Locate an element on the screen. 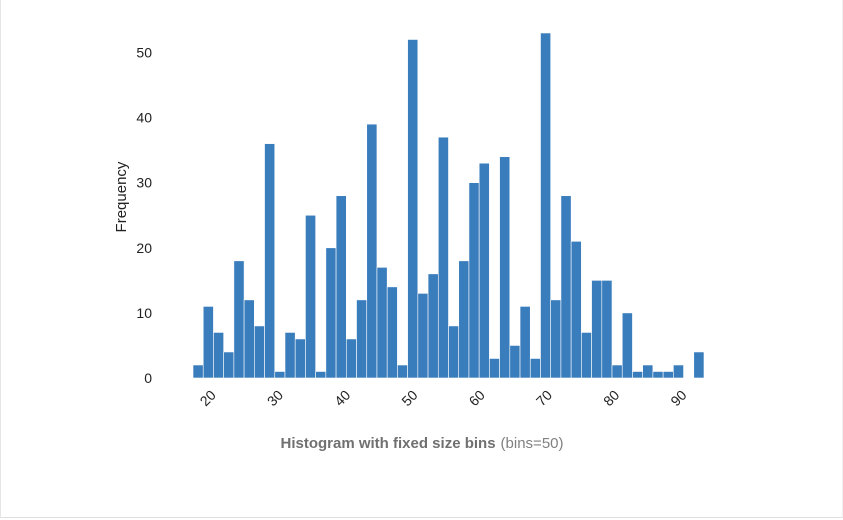 The width and height of the screenshot is (843, 520). y-axis-label: Frequency is located at coordinates (121, 196).